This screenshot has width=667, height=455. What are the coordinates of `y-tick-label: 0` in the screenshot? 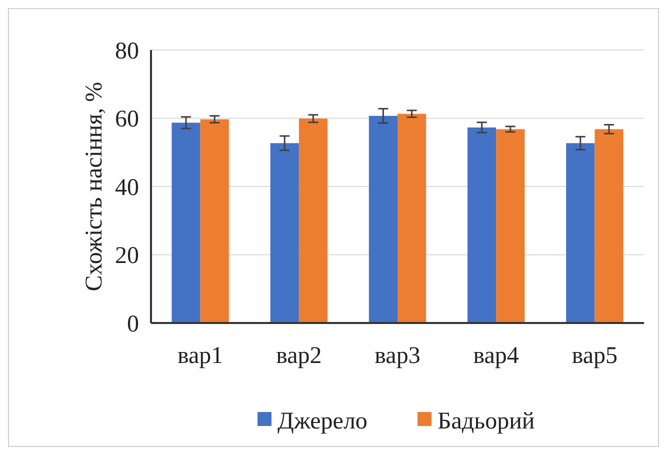 It's located at (133, 324).